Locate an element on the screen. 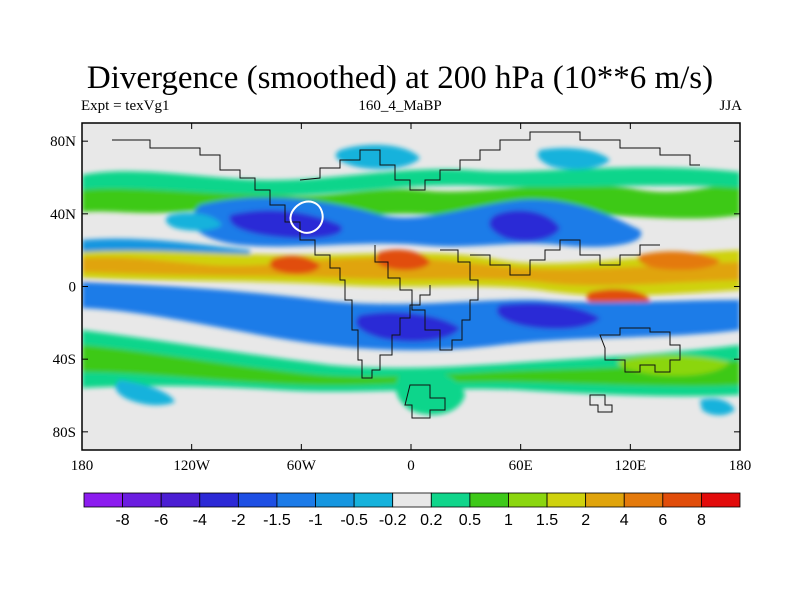  colorbar-label: -1 is located at coordinates (315, 520).